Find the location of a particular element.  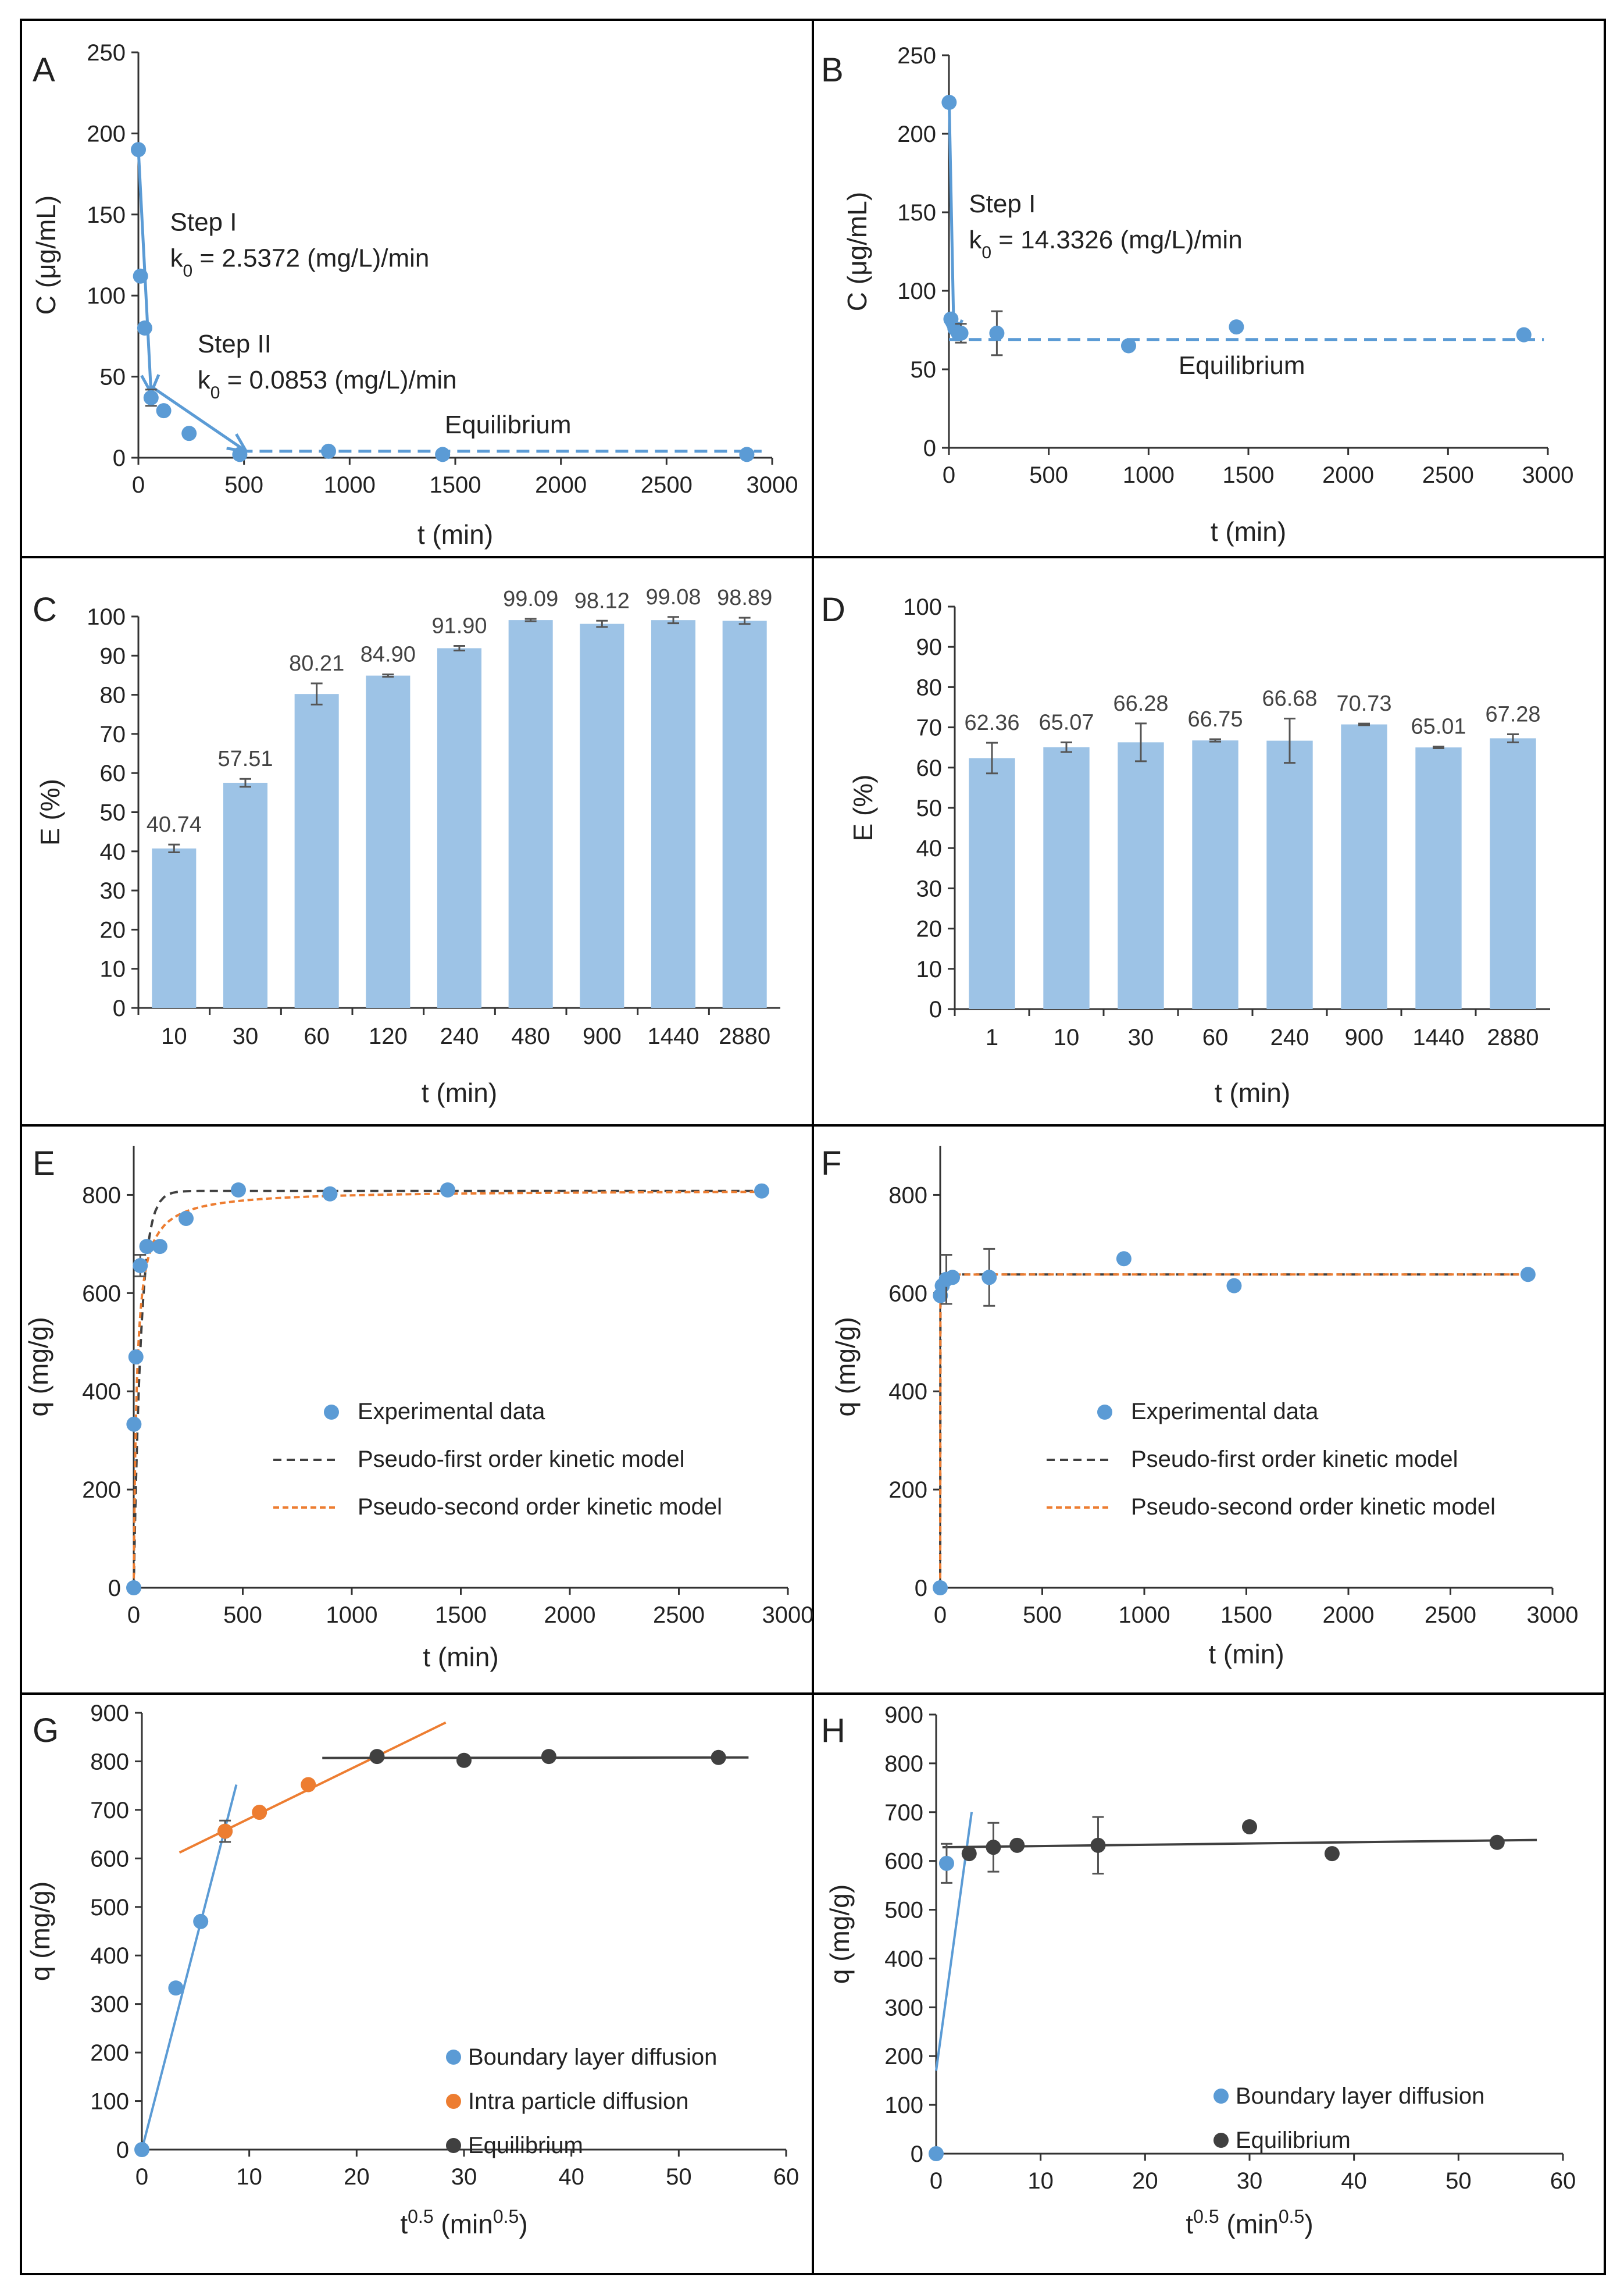

bar-data-label: 99.08 is located at coordinates (673, 597).